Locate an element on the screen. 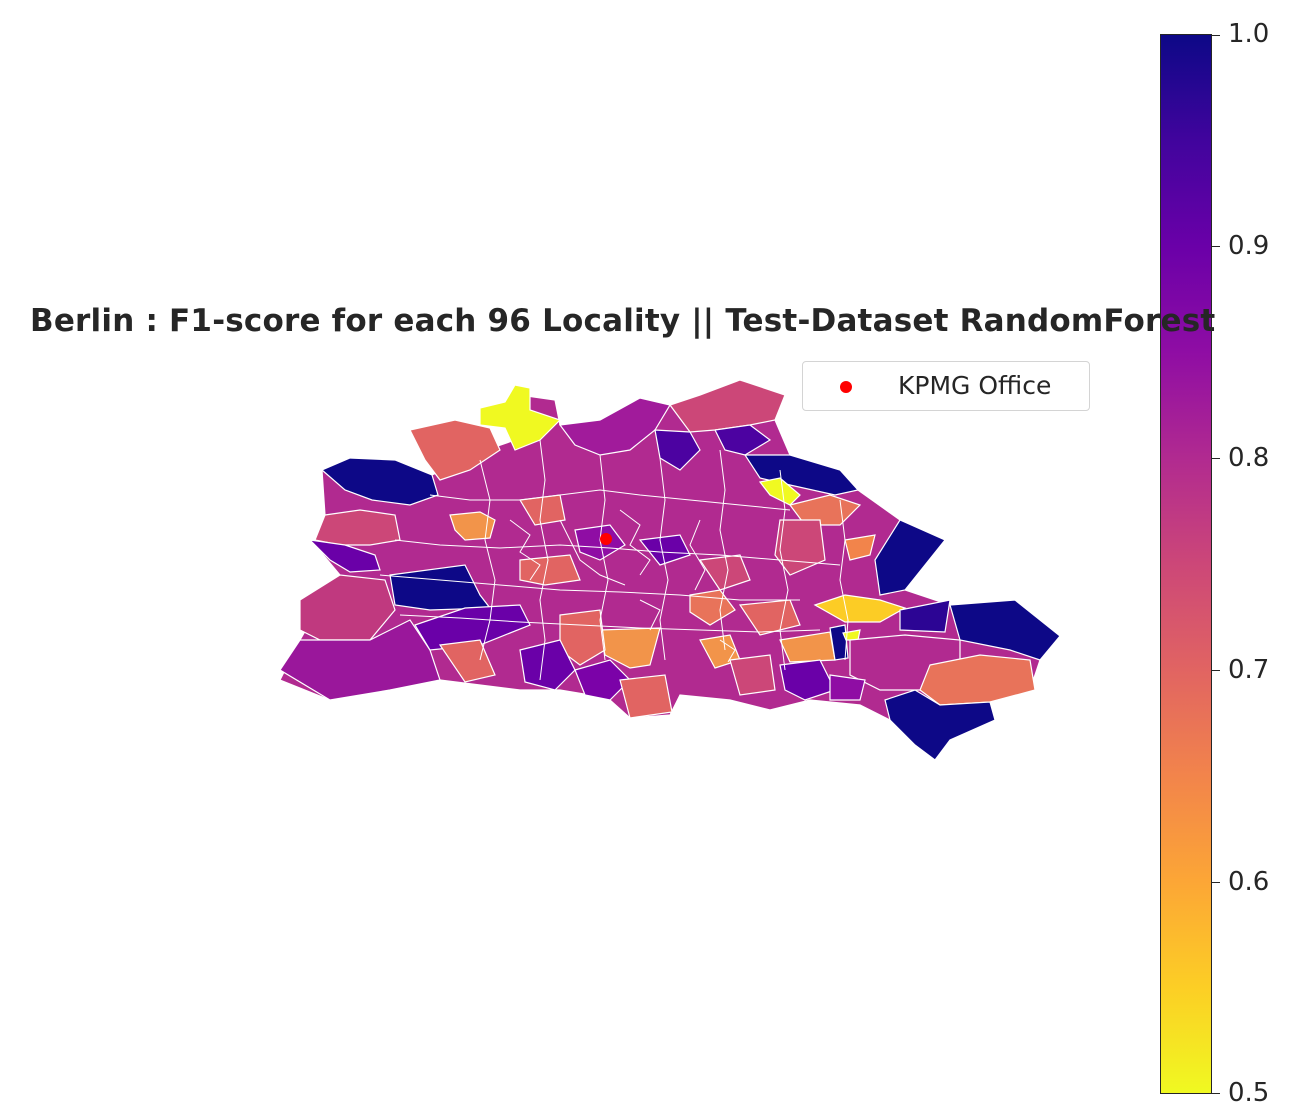 This screenshot has height=1120, width=1308. colorbar-tick-label: 0.8 is located at coordinates (1249, 458).